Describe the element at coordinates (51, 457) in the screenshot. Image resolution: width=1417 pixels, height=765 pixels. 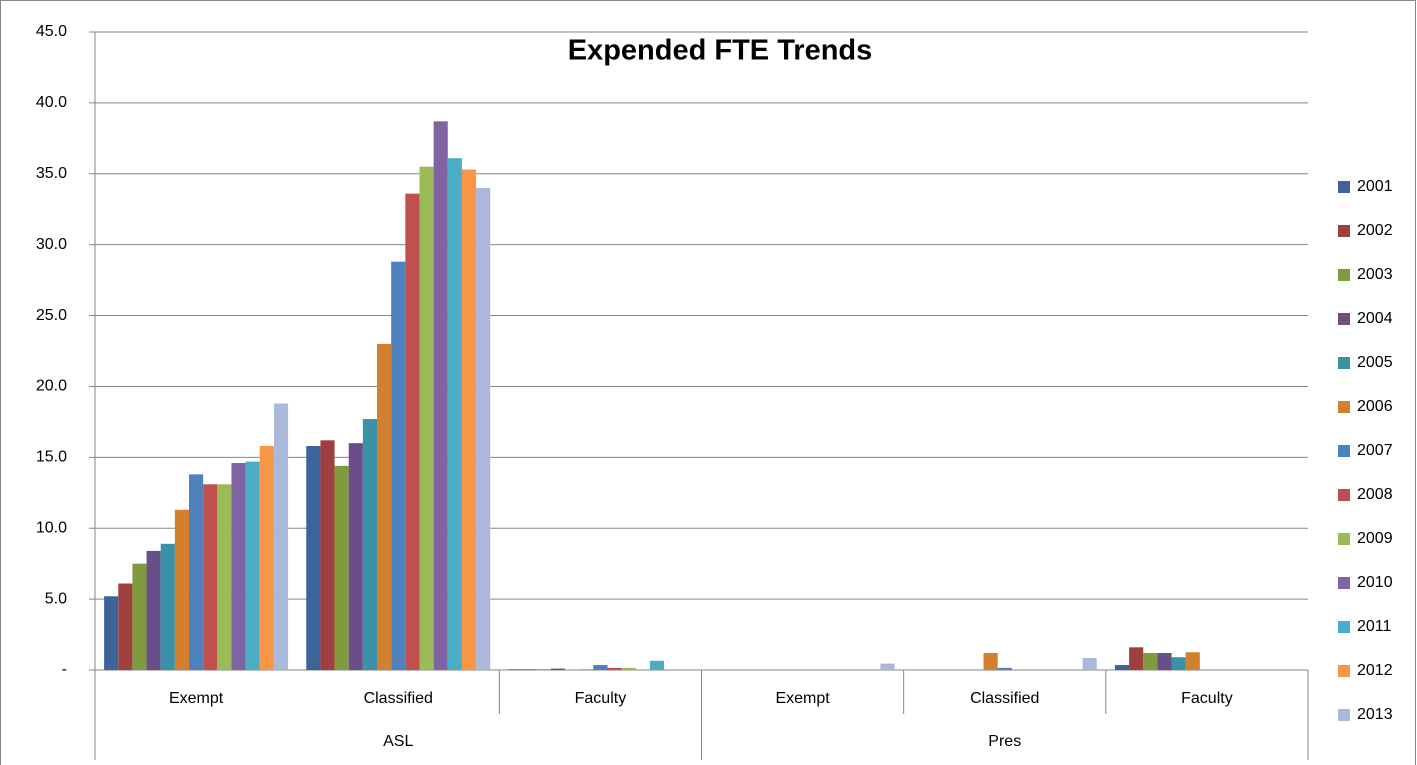
I see `y-tick-label: 15.0` at that location.